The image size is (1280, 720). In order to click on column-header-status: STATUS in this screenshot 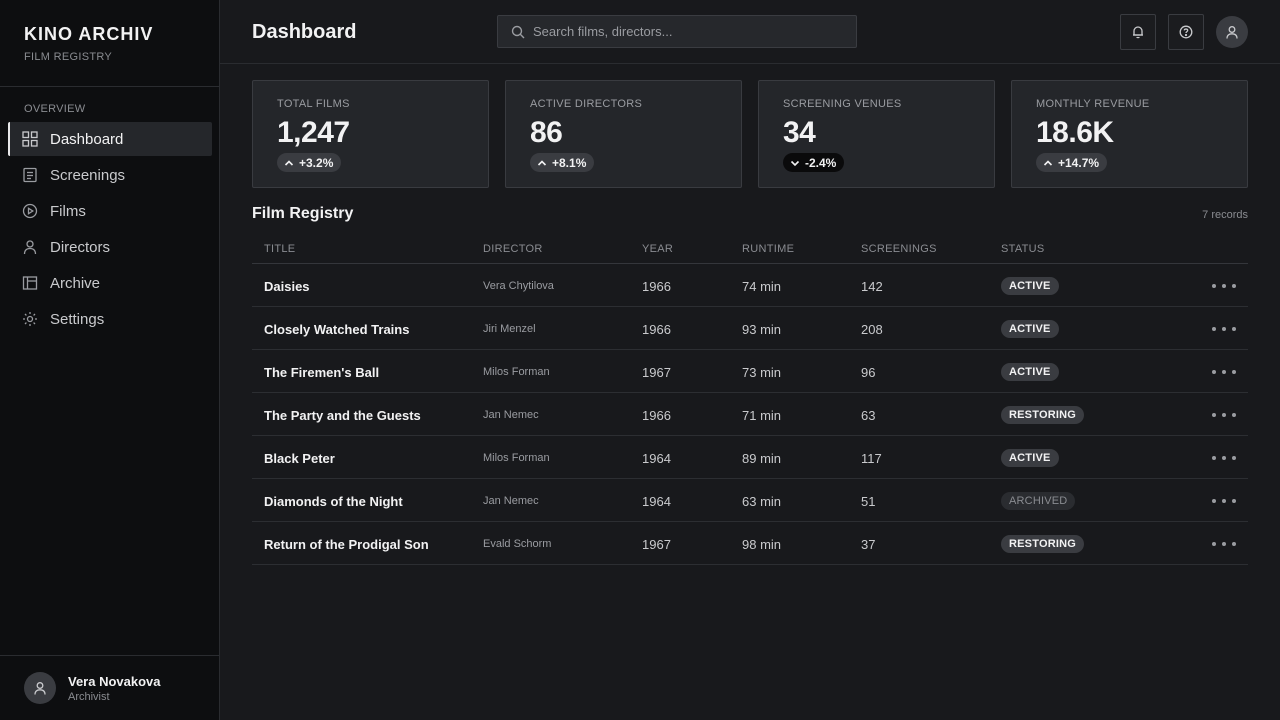, I will do `click(1023, 249)`.